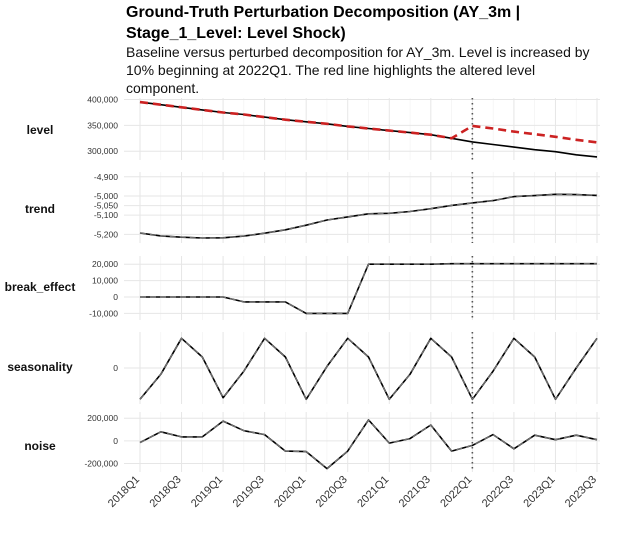 This screenshot has height=534, width=618. I want to click on y-tick-label: -5,200, so click(106, 234).